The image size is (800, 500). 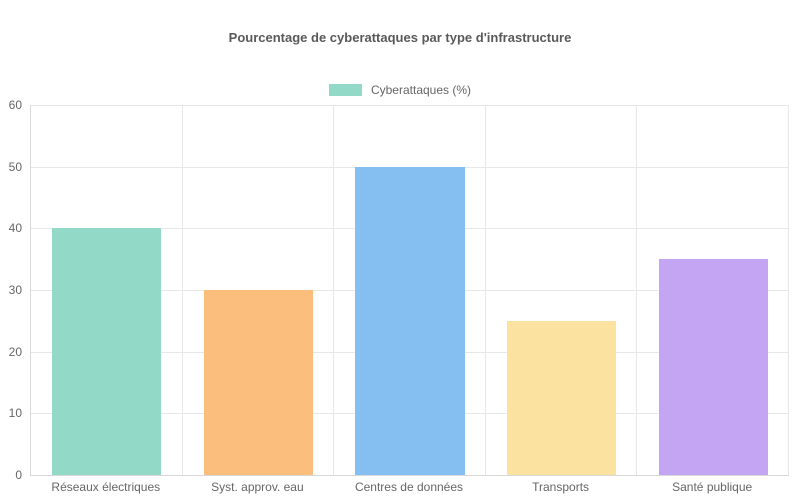 What do you see at coordinates (15, 228) in the screenshot?
I see `y-tick-40: 40` at bounding box center [15, 228].